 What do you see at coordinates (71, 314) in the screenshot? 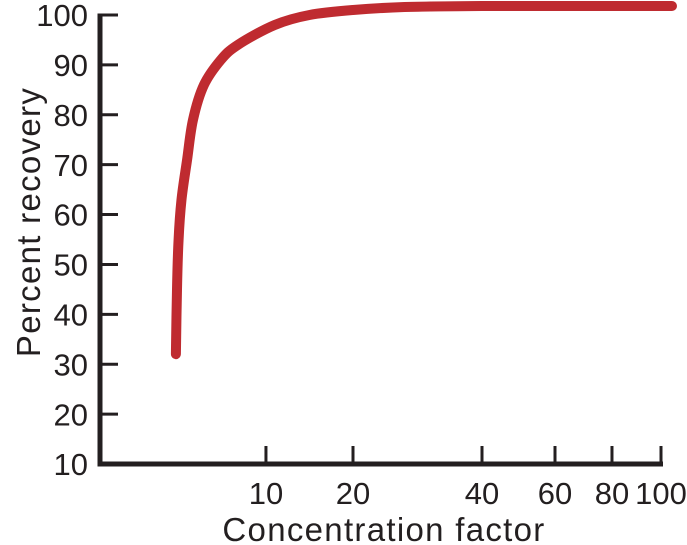
I see `y-tick-label: 40` at bounding box center [71, 314].